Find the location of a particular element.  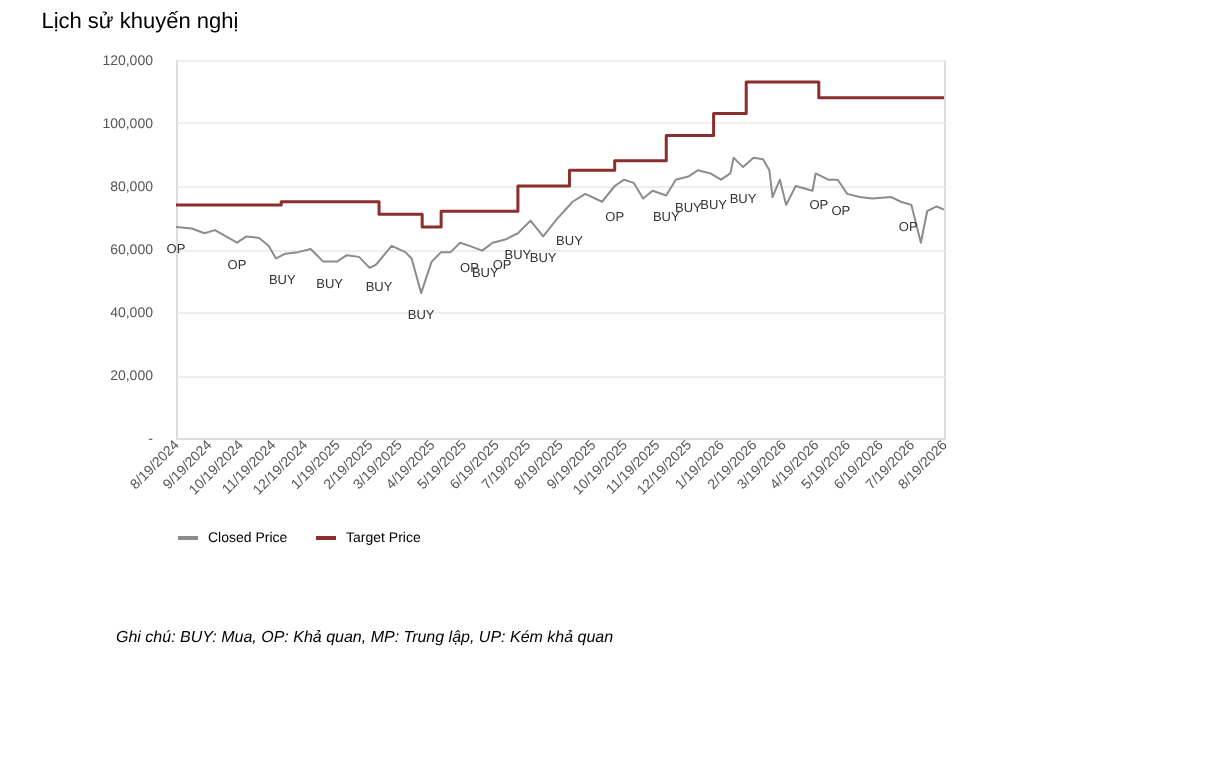

text: Ghi chú: BUY: Mua, OP: Khả quan, MP: Trung lập, UP: Kém khả quan is located at coordinates (365, 637).